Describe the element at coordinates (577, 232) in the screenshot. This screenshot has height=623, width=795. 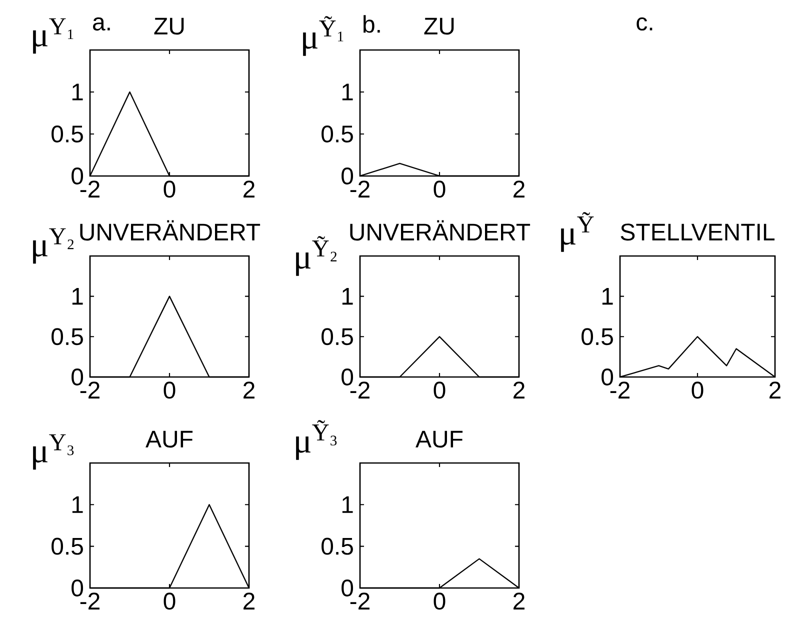
I see `y-axis-title: μ$^{Ỹ}$` at that location.